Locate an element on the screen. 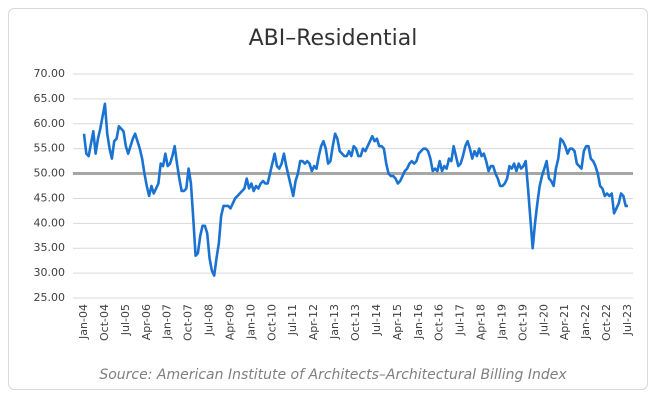 The height and width of the screenshot is (400, 657). y-tick-label: 70.00 is located at coordinates (50, 73).